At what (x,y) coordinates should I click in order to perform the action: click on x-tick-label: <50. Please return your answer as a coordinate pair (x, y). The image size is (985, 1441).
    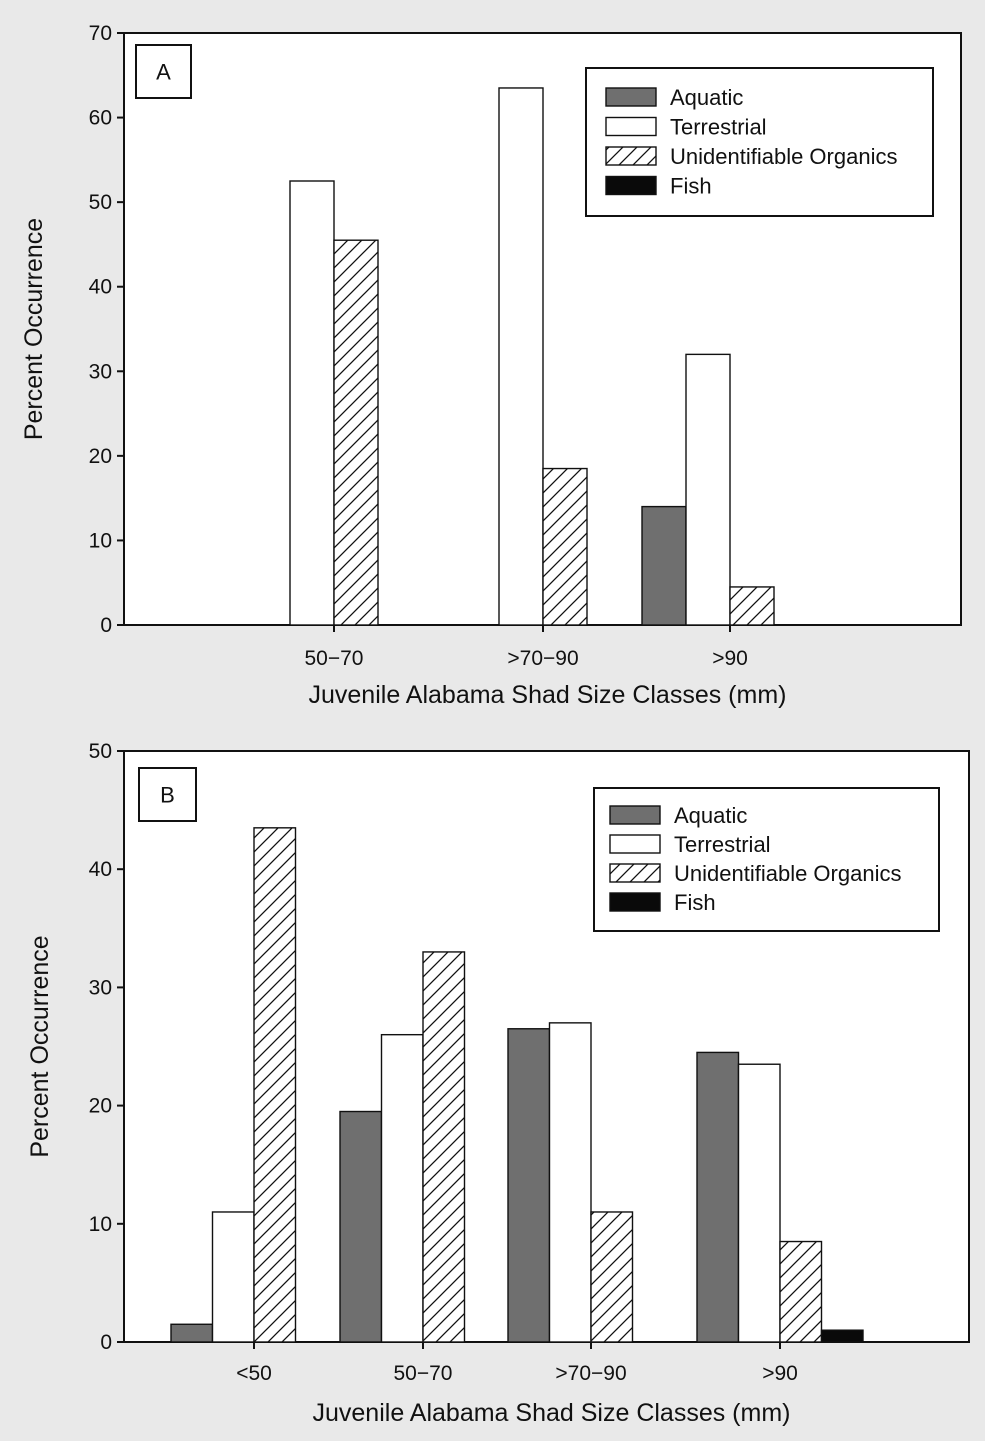
    Looking at the image, I should click on (254, 1373).